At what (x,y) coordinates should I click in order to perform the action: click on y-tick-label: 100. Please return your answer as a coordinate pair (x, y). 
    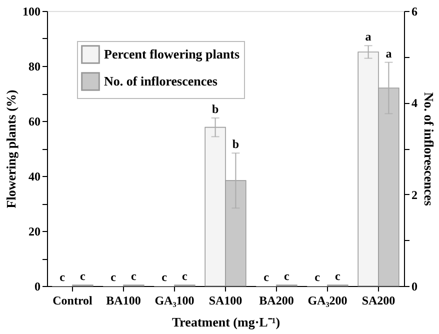
    Looking at the image, I should click on (31, 11).